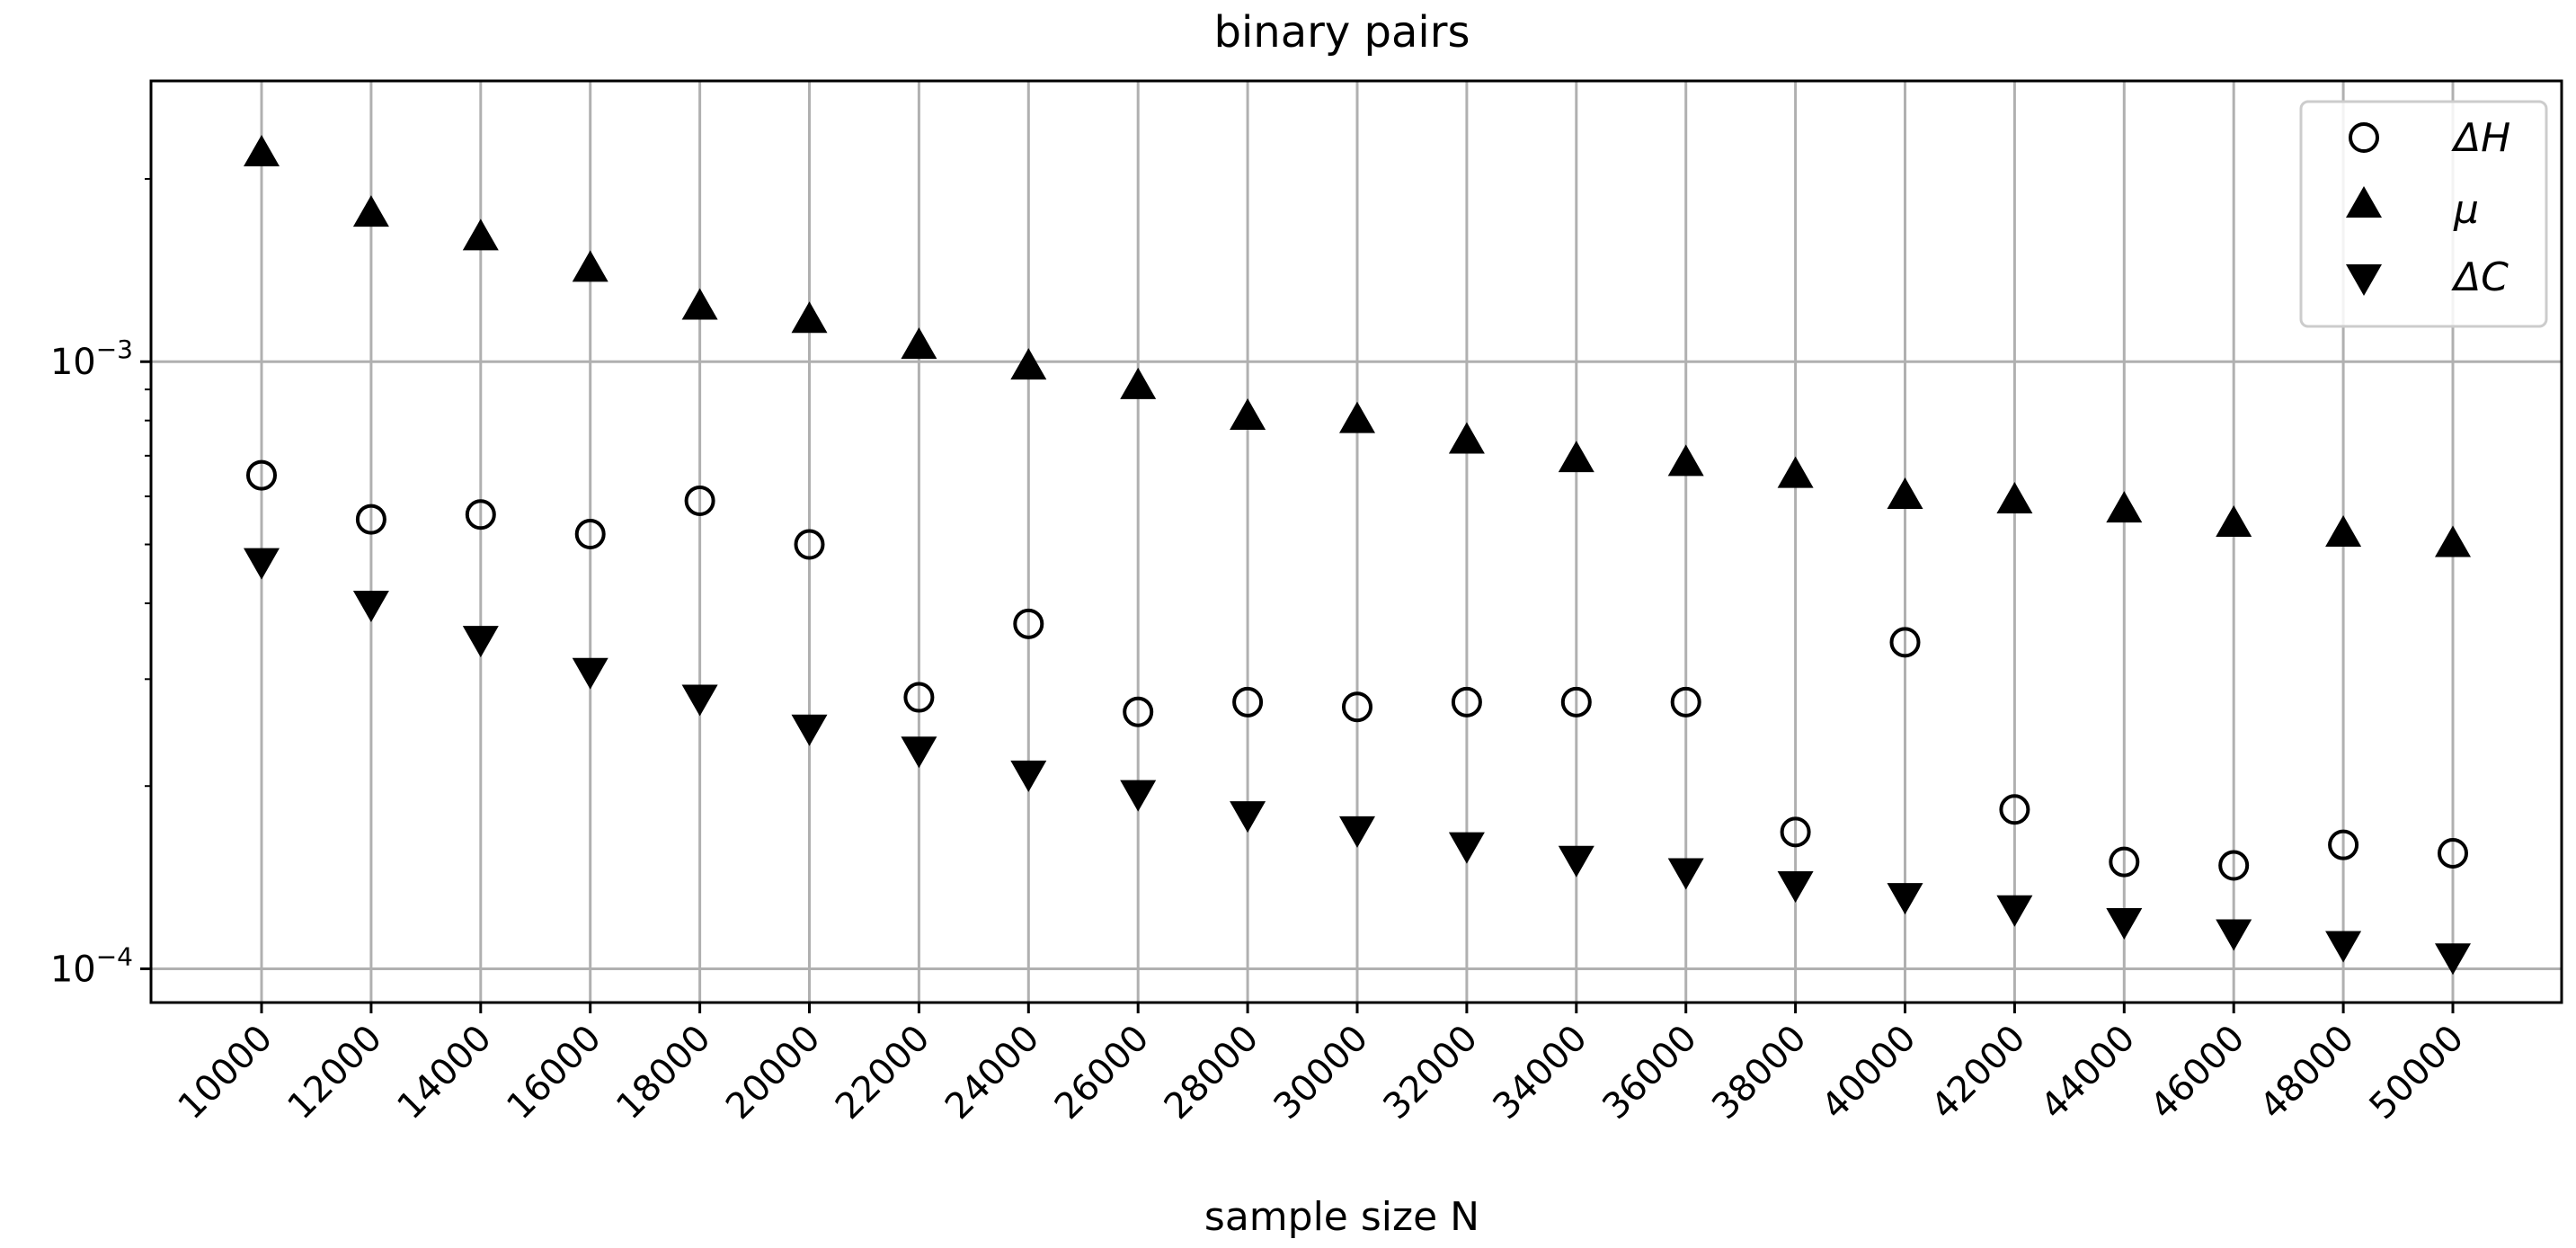 This screenshot has width=2576, height=1248. Describe the element at coordinates (554, 1073) in the screenshot. I see `x-tick-label: 16000` at that location.